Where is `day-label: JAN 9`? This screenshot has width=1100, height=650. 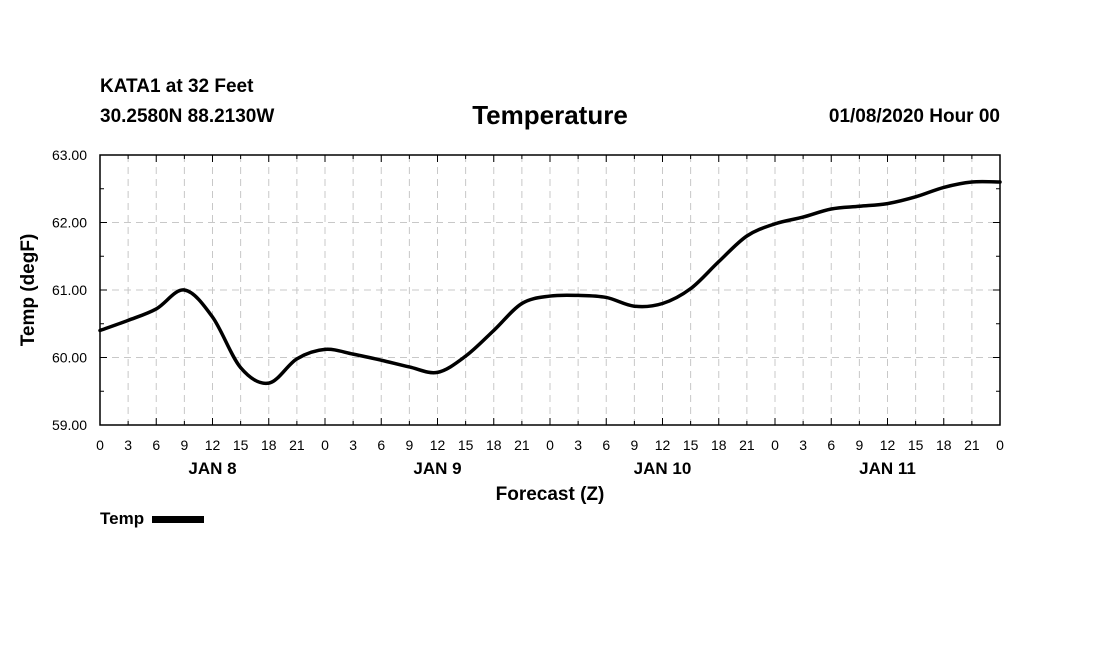
day-label: JAN 9 is located at coordinates (437, 468).